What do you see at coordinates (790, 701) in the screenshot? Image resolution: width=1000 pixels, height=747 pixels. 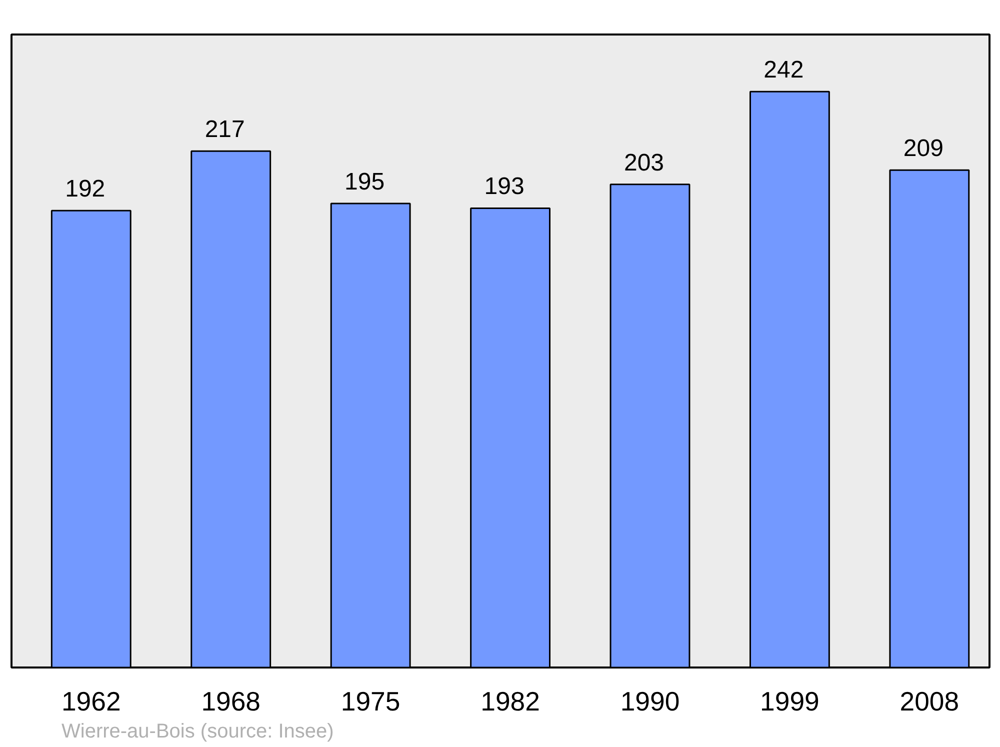 I see `x-tick-label: 1999` at bounding box center [790, 701].